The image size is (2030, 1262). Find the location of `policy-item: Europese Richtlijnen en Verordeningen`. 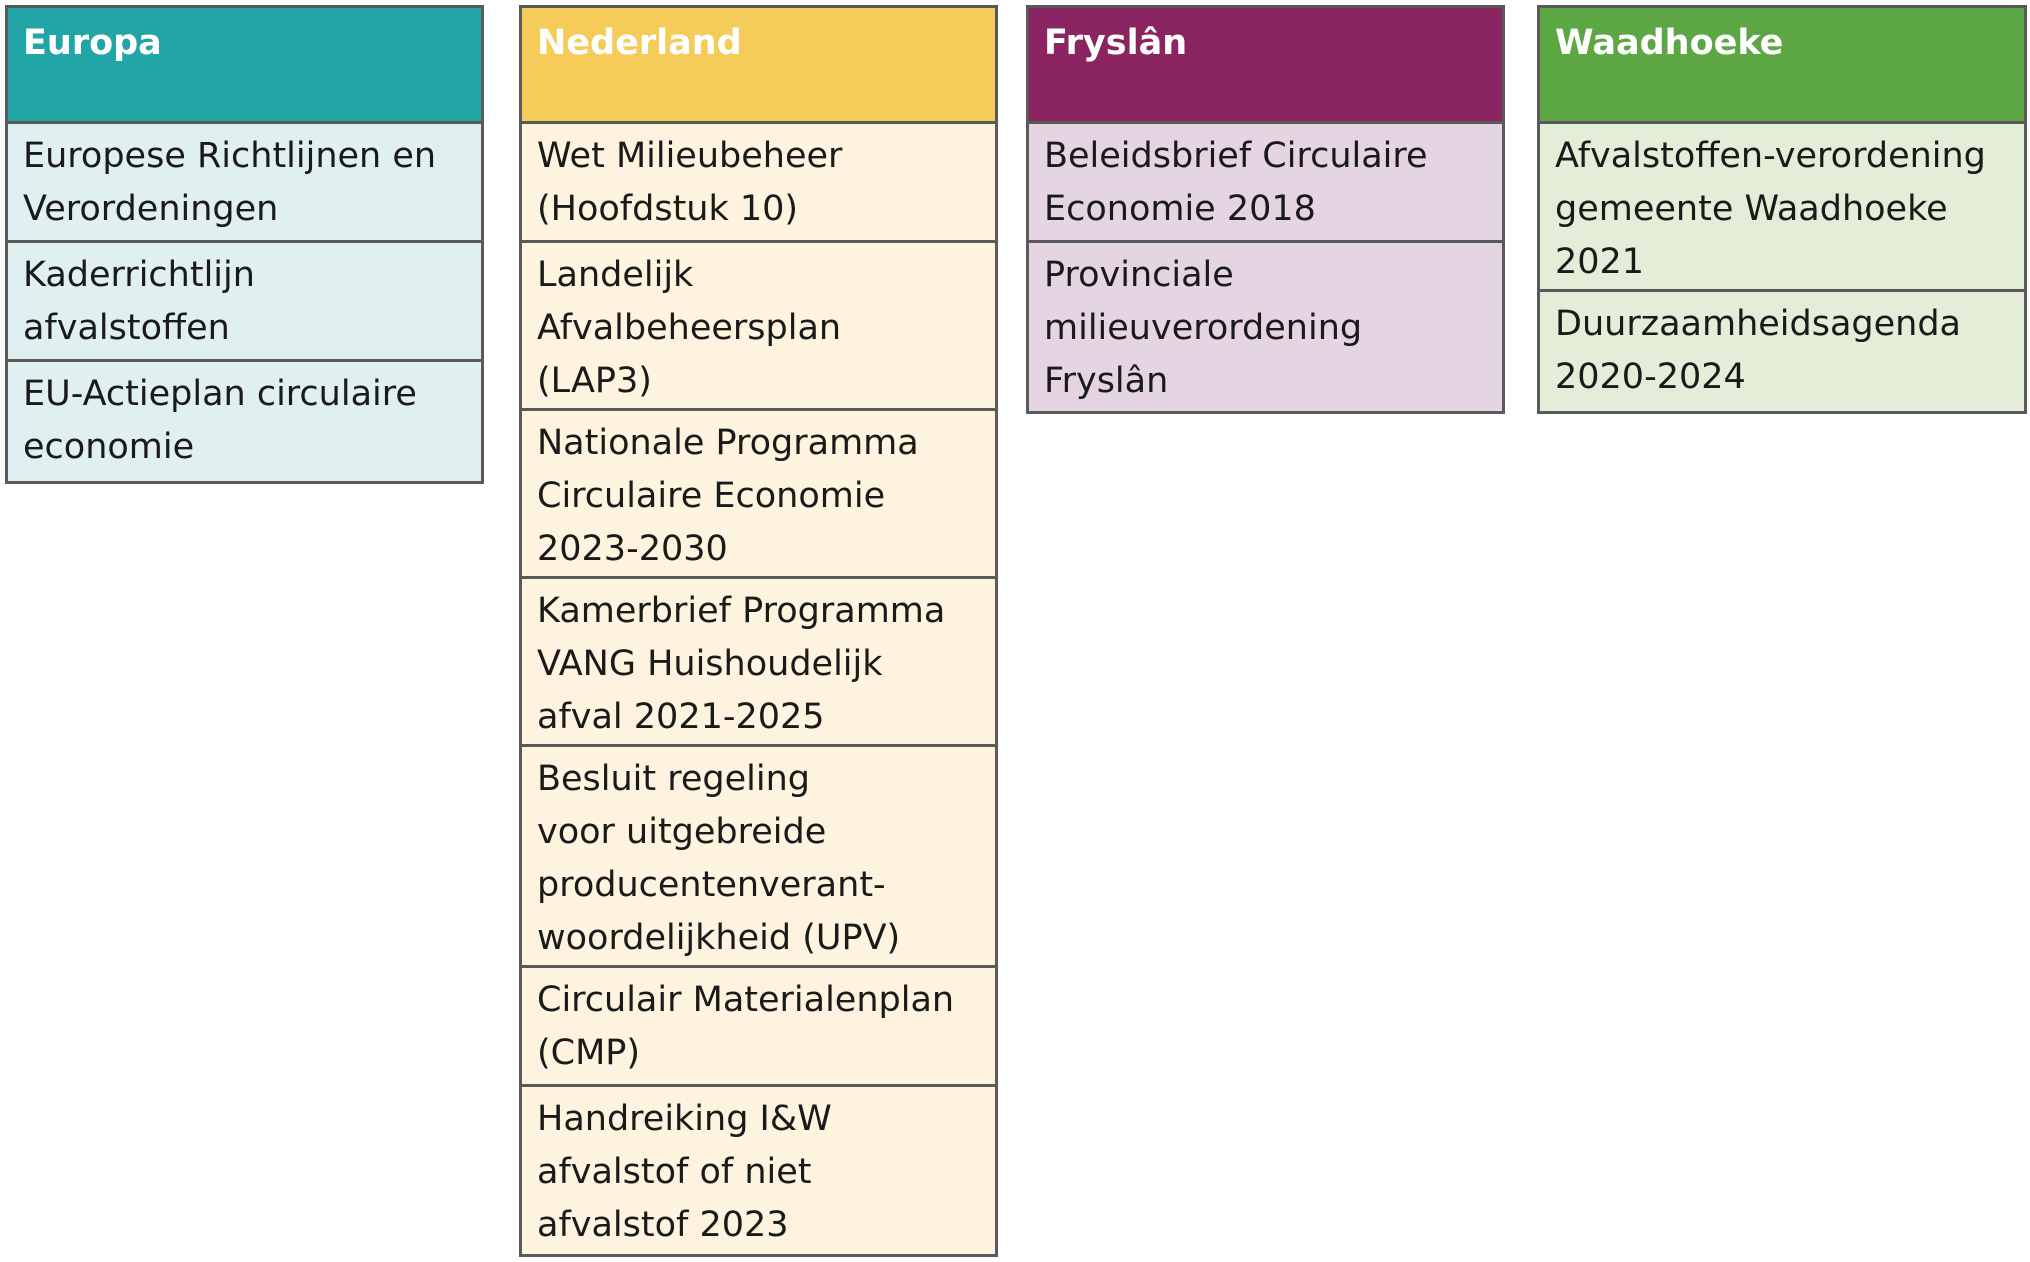

policy-item: Europese Richtlijnen en Verordeningen is located at coordinates (244, 183).